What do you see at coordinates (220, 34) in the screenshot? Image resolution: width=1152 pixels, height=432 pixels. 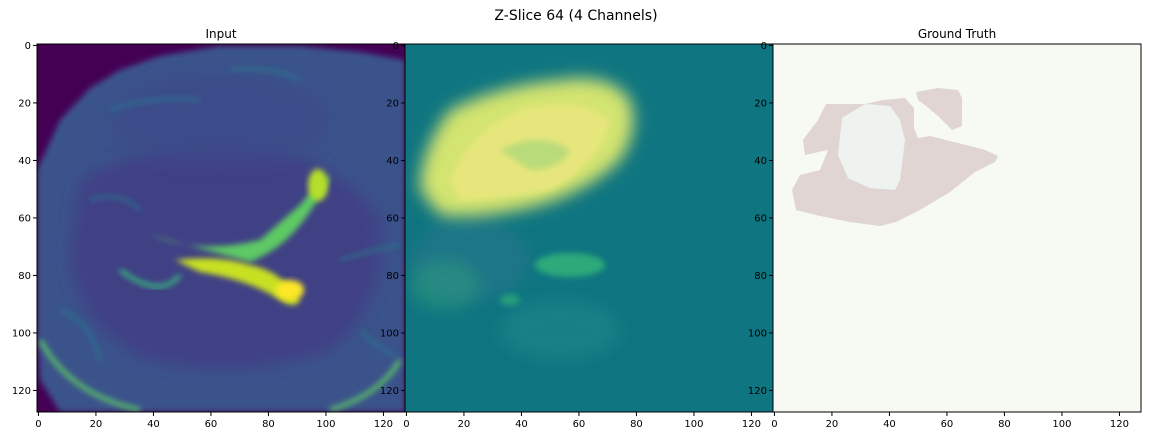 I see `panel-title-input: Input` at bounding box center [220, 34].